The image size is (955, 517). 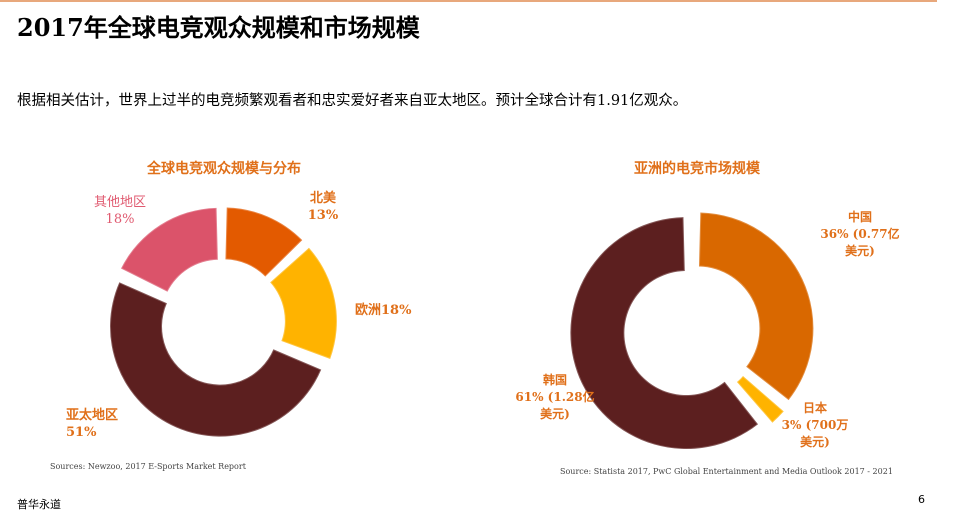 I want to click on page-title: 2017年全球电竞观众规模和市场规模, so click(x=218, y=27).